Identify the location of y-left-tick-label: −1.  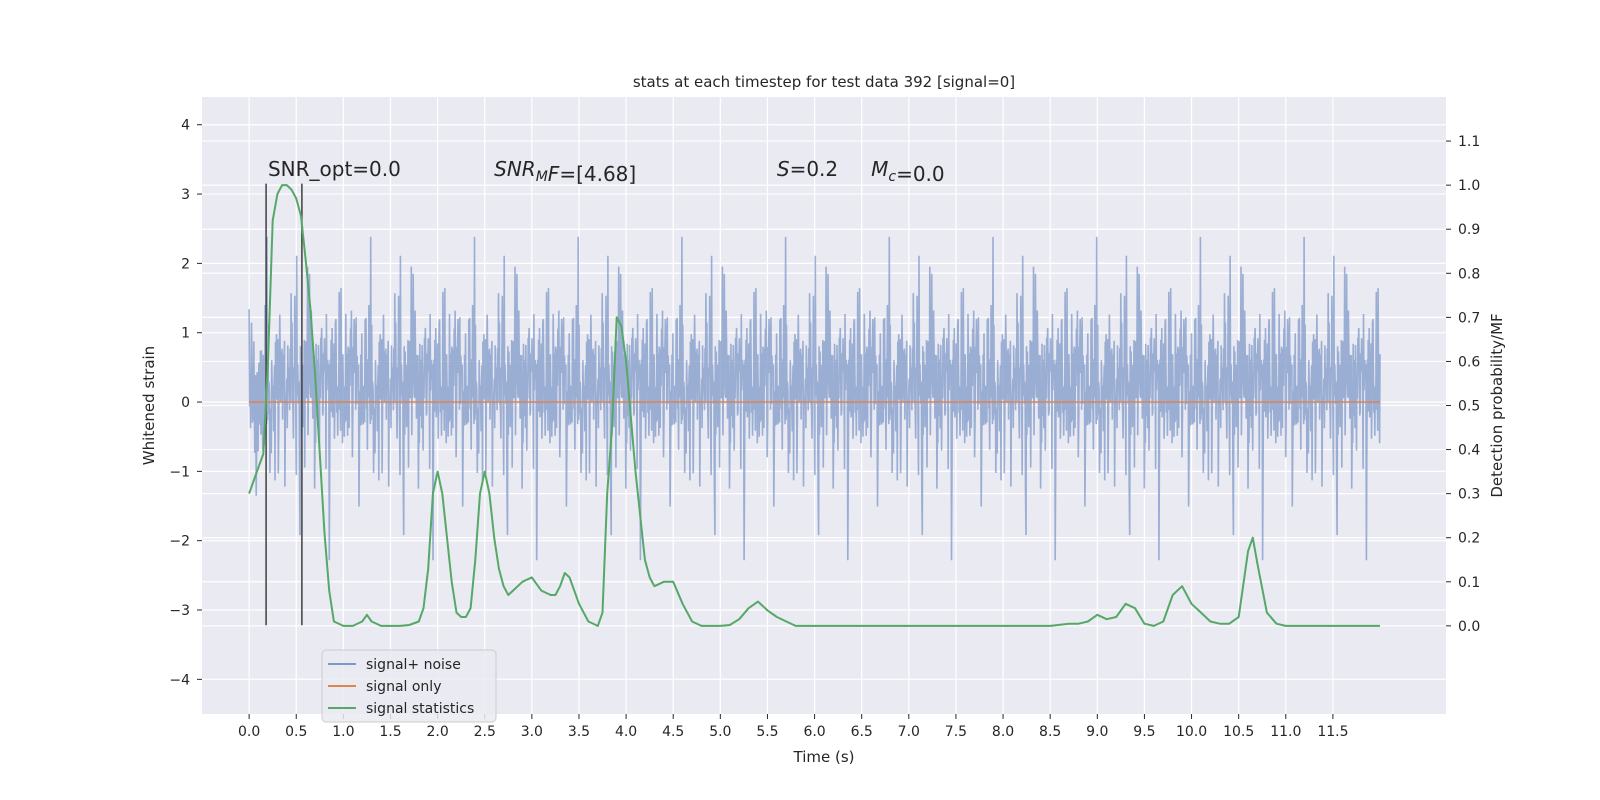
(179, 472).